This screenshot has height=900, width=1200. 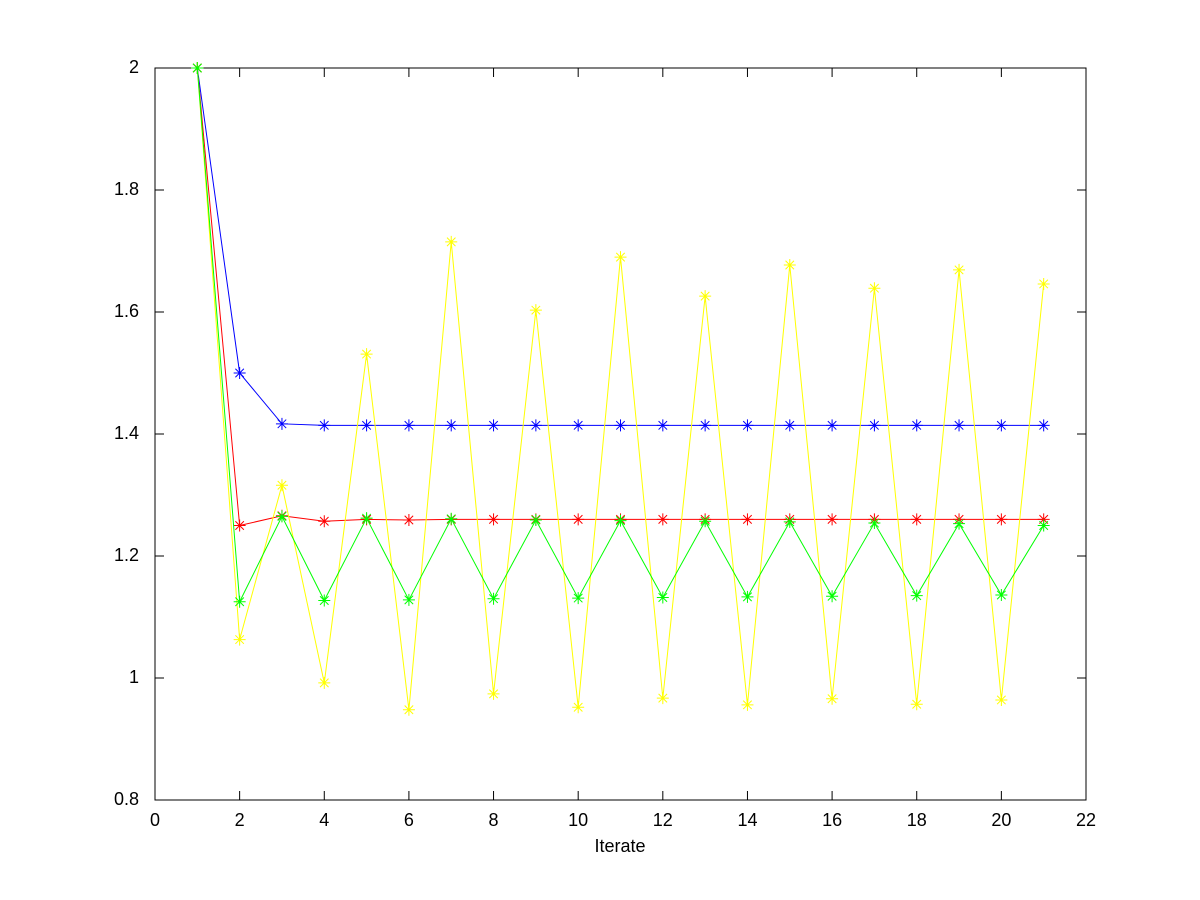 I want to click on x-tick-label: 0, so click(x=155, y=820).